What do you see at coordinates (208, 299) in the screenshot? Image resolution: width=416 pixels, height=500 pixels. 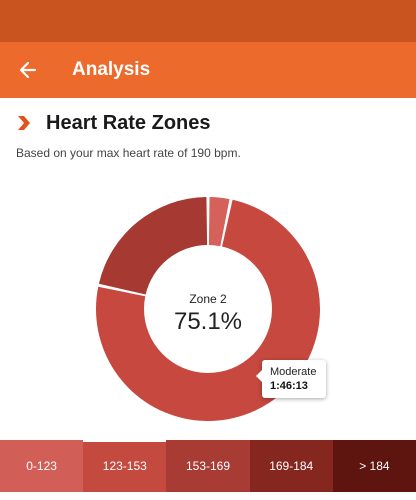 I see `donut-center-label: Zone 2` at bounding box center [208, 299].